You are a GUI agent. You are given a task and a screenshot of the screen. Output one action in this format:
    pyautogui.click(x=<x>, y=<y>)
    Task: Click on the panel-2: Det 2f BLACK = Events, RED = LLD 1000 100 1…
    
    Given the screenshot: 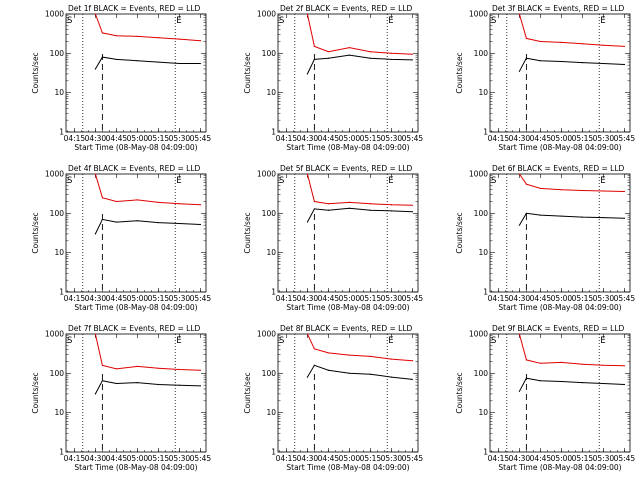 What is the action you would take?
    pyautogui.click(x=333, y=78)
    